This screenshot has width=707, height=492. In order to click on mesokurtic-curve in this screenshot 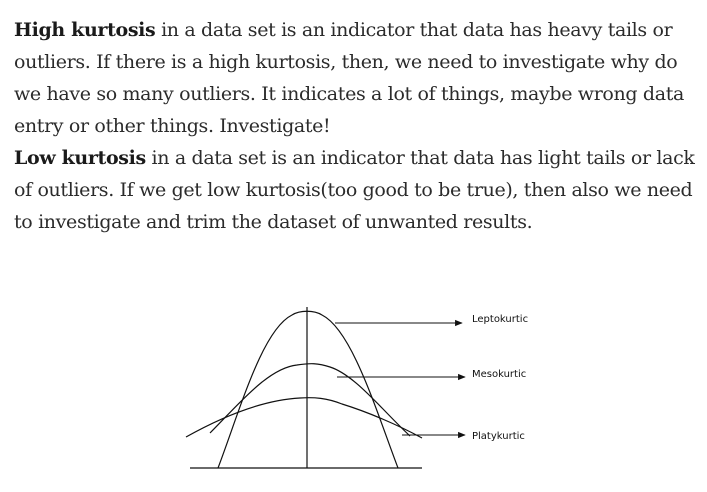, I will do `click(310, 400)`.